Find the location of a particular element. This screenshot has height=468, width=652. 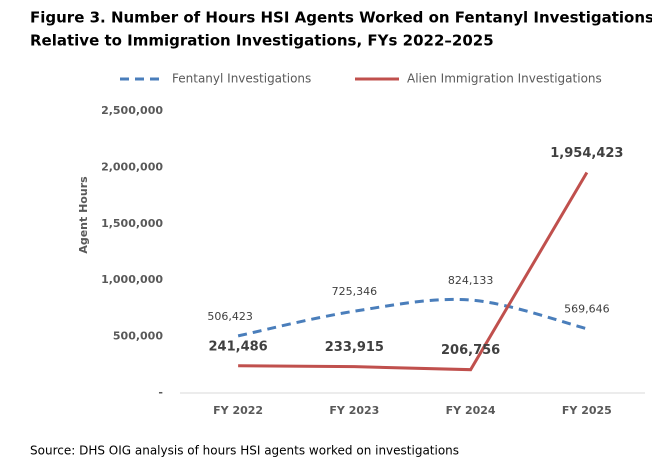

y-axis-label: Agent Hours is located at coordinates (83, 215).